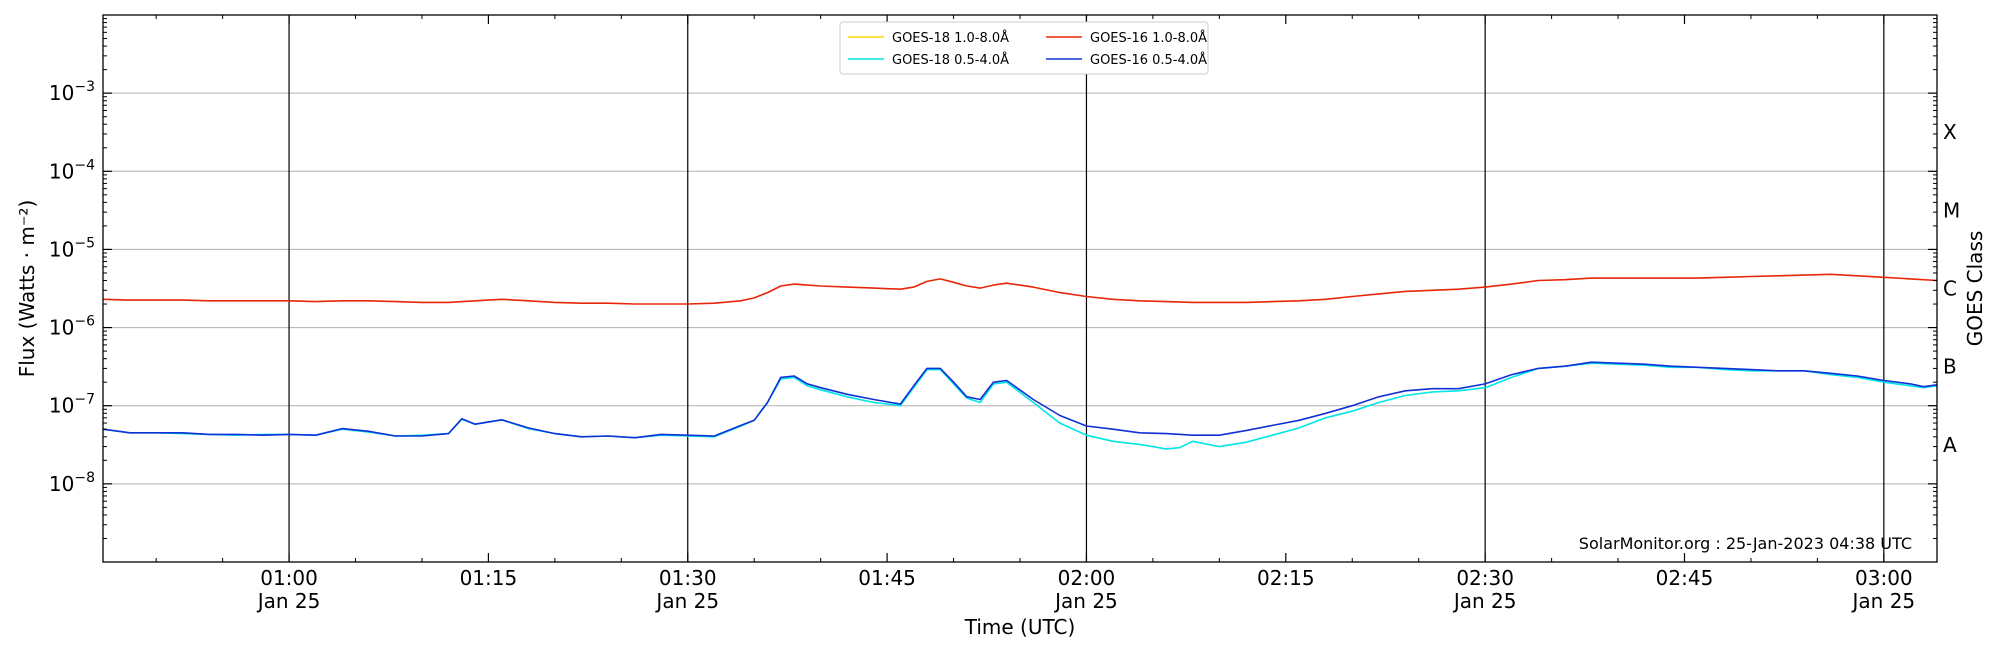  Describe the element at coordinates (1148, 60) in the screenshot. I see `legend-label: GOES-16 0.5-4.0Å` at that location.